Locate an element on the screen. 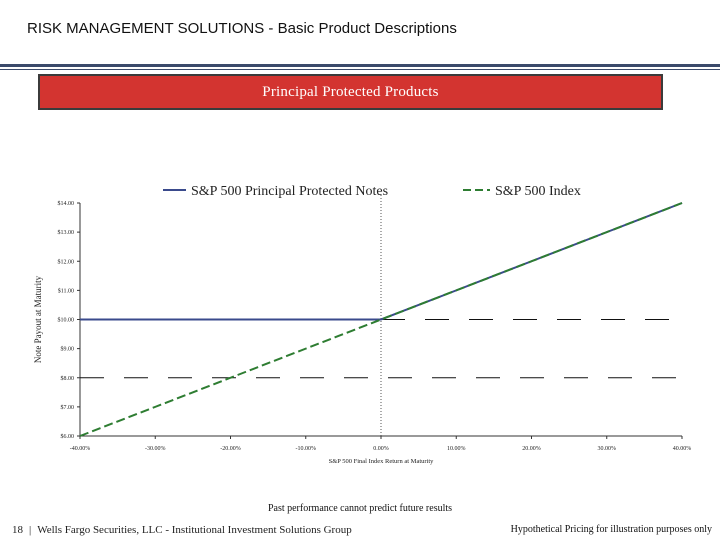 The image size is (720, 540). header-divider-thick is located at coordinates (360, 65).